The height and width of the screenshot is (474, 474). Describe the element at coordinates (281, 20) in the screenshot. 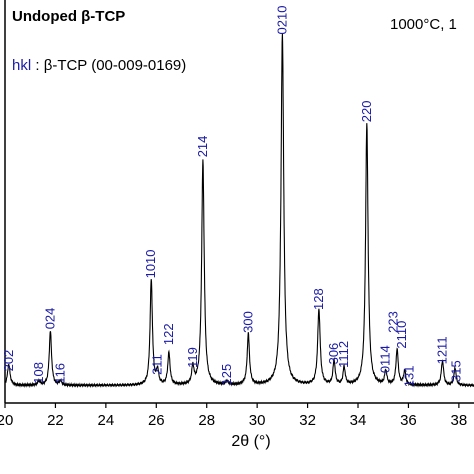

I see `peak-label: 0210` at that location.